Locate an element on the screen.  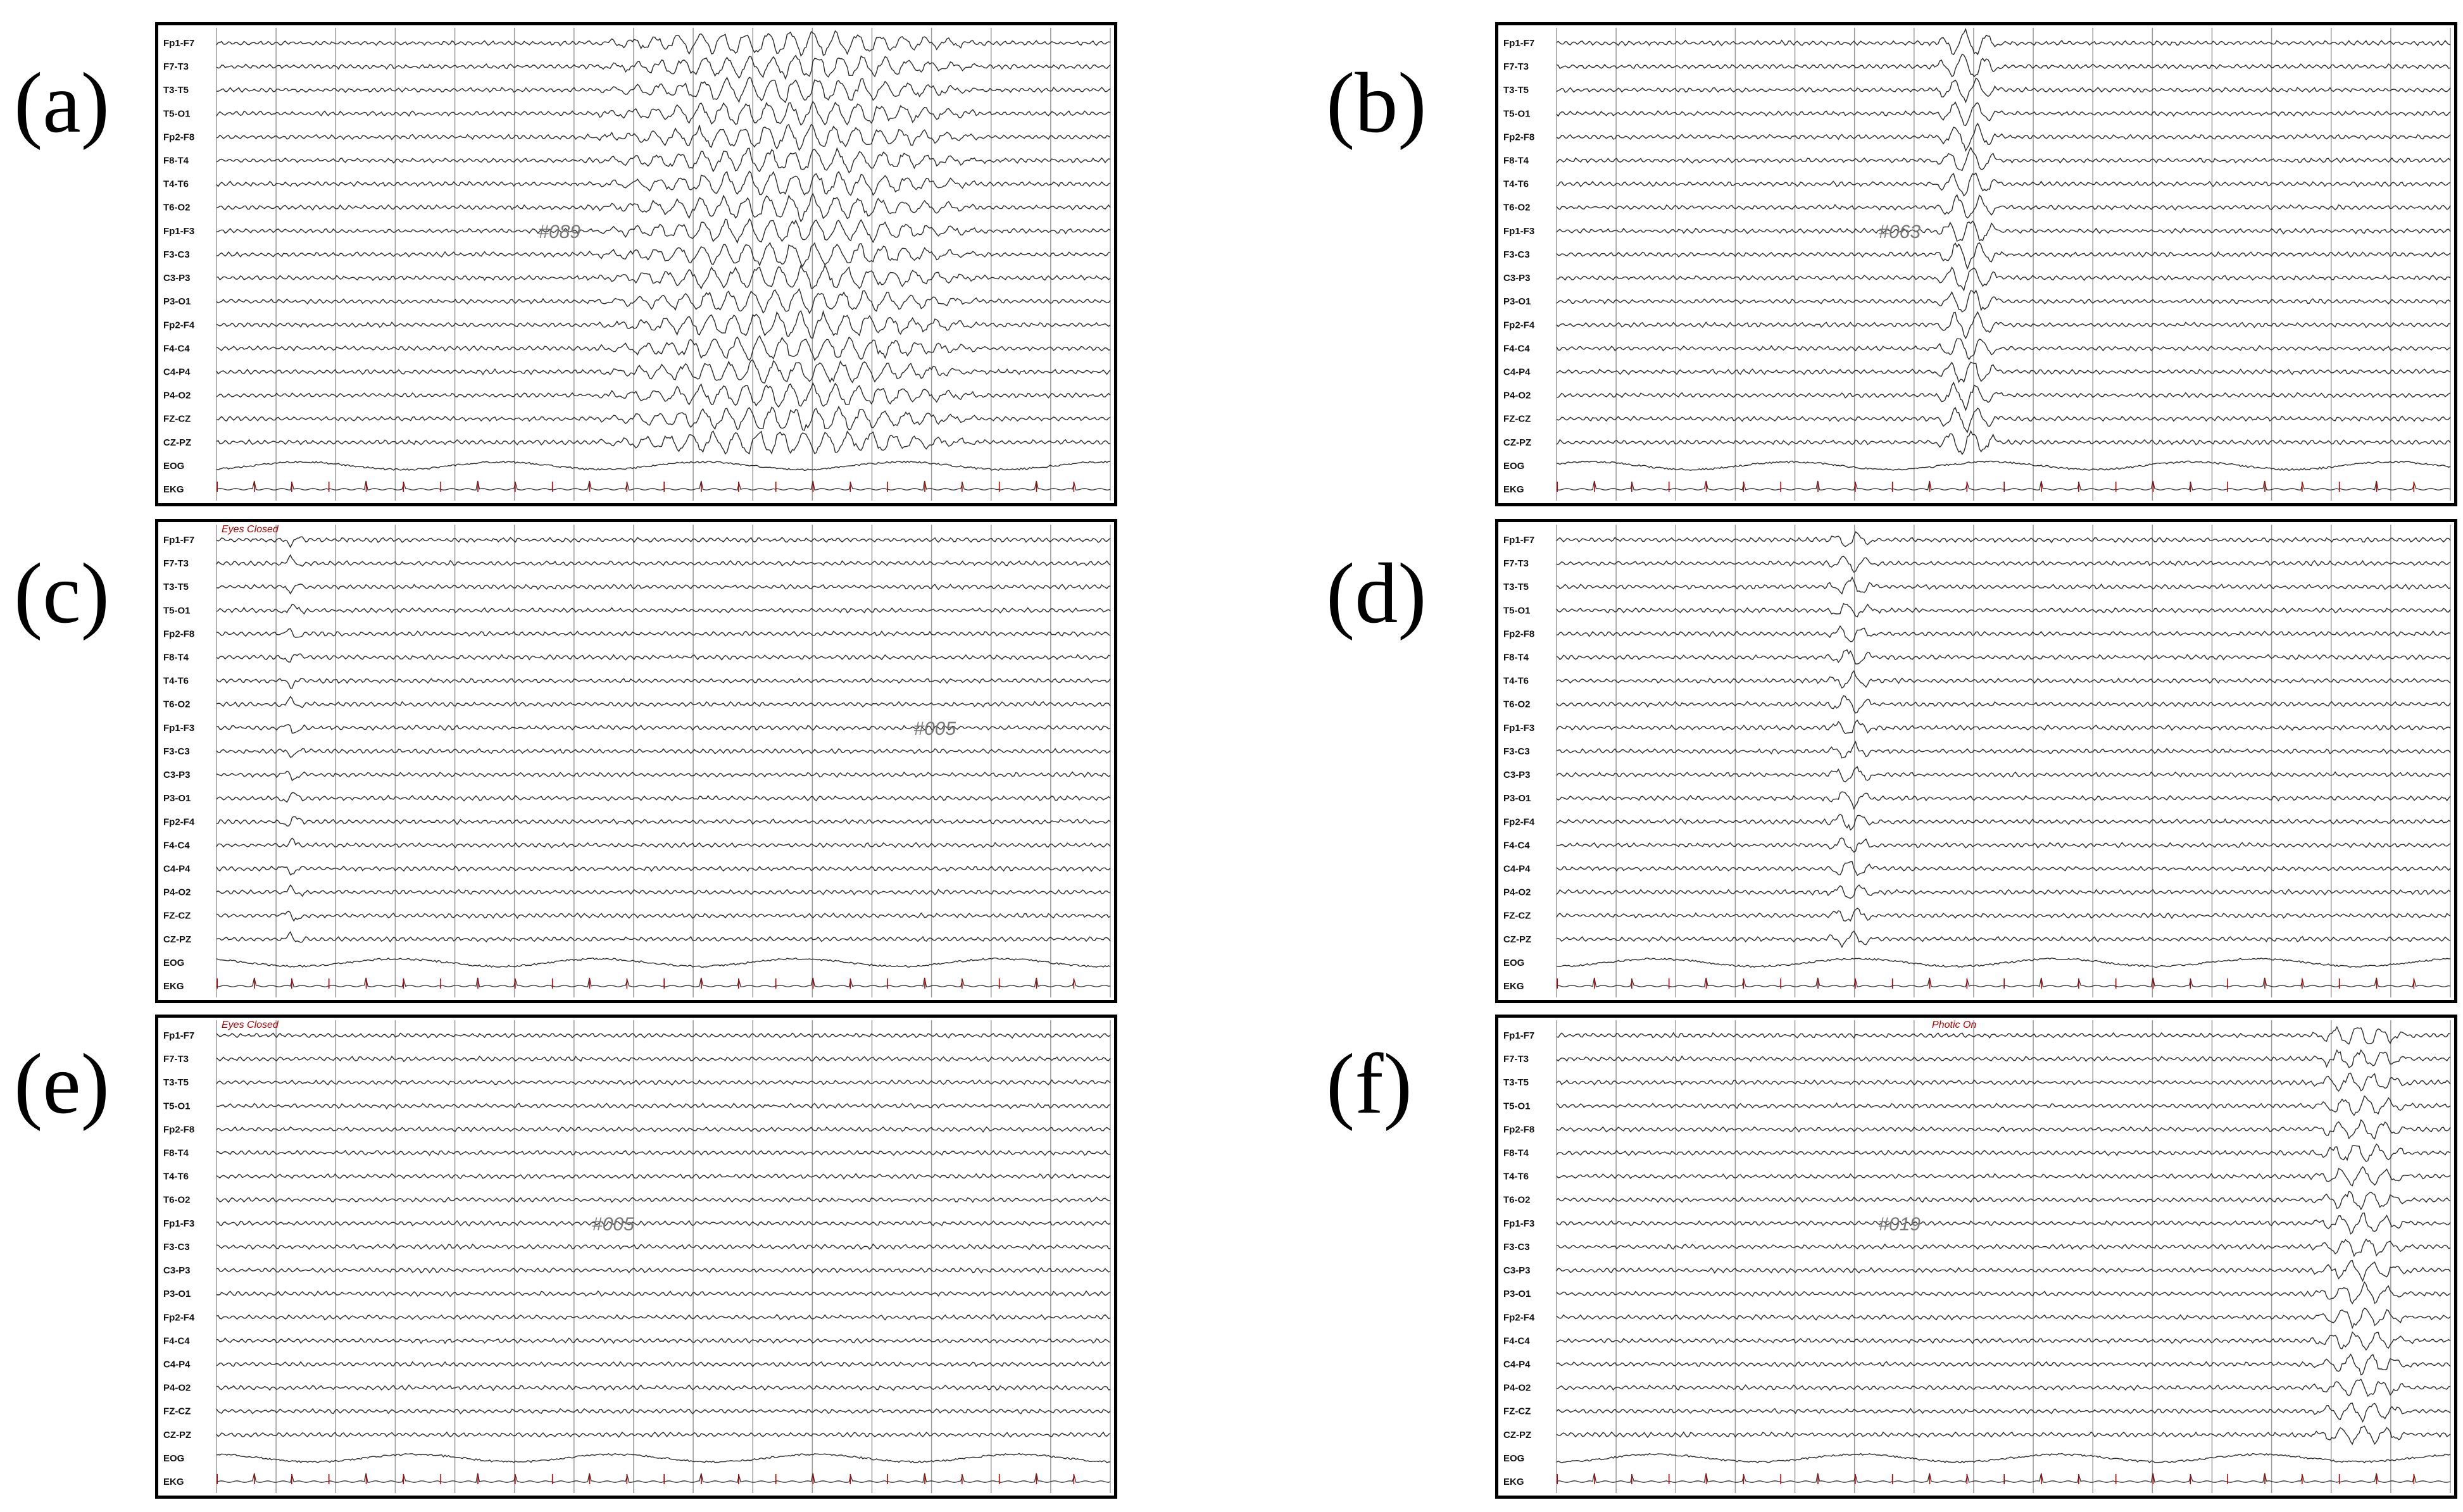
event-annotation: Eyes Closed is located at coordinates (250, 529).